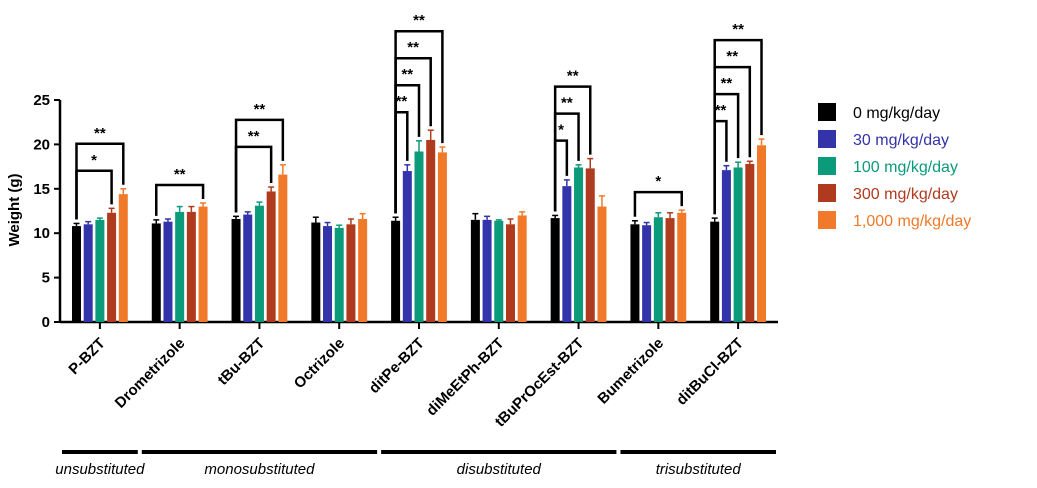 The width and height of the screenshot is (1037, 488). Describe the element at coordinates (86, 356) in the screenshot. I see `x-tick-label: P-BZT` at that location.